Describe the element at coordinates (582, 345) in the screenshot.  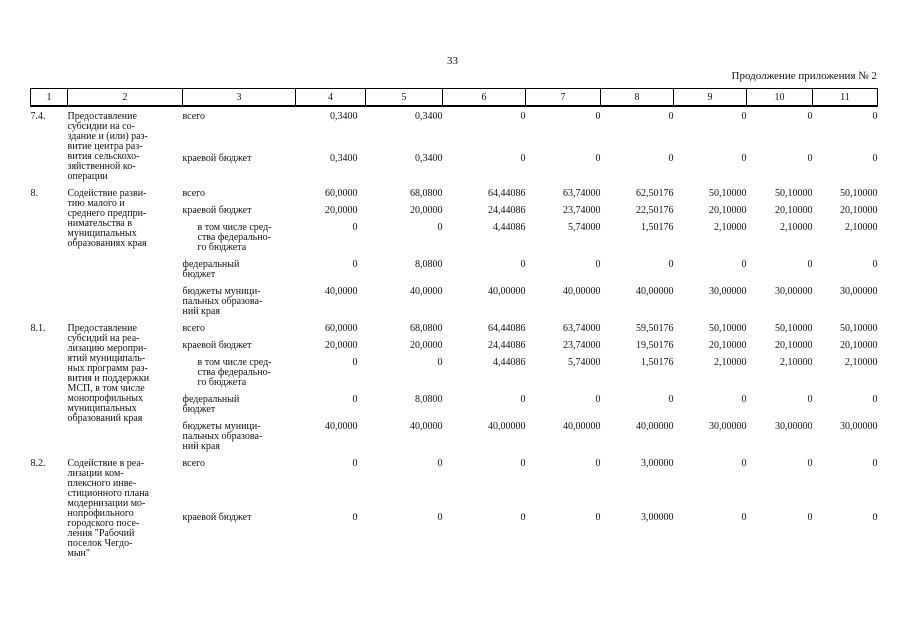
I see `value-cell: 23,74000` at that location.